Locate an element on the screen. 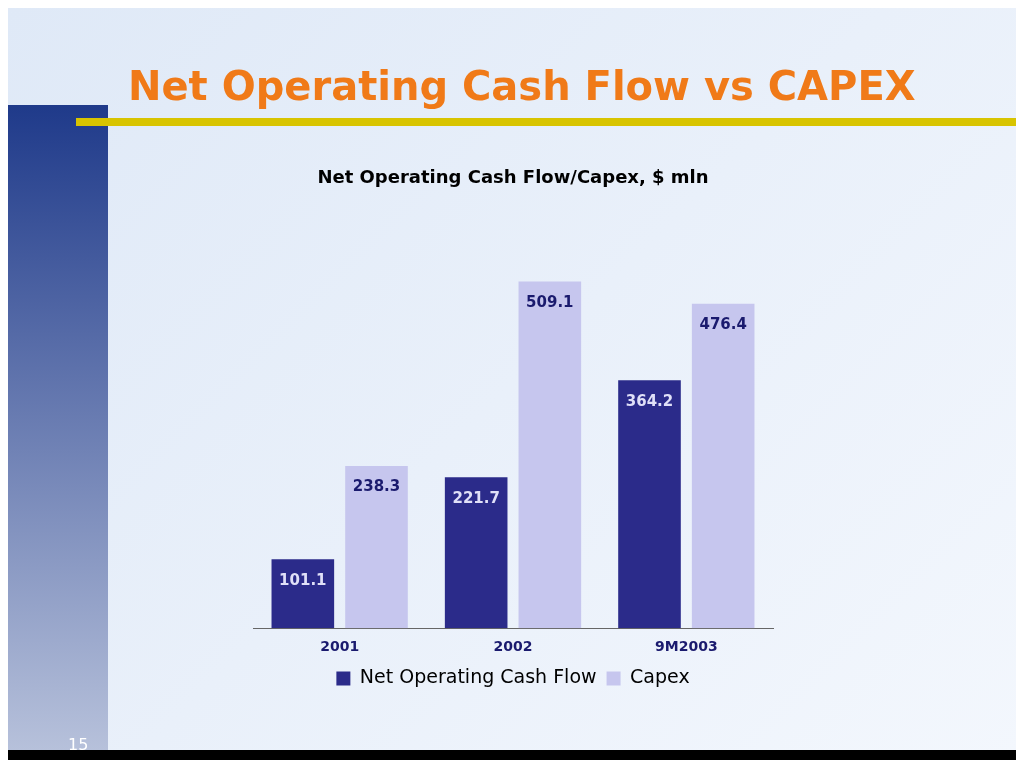  data-label: 238.3 is located at coordinates (376, 486).